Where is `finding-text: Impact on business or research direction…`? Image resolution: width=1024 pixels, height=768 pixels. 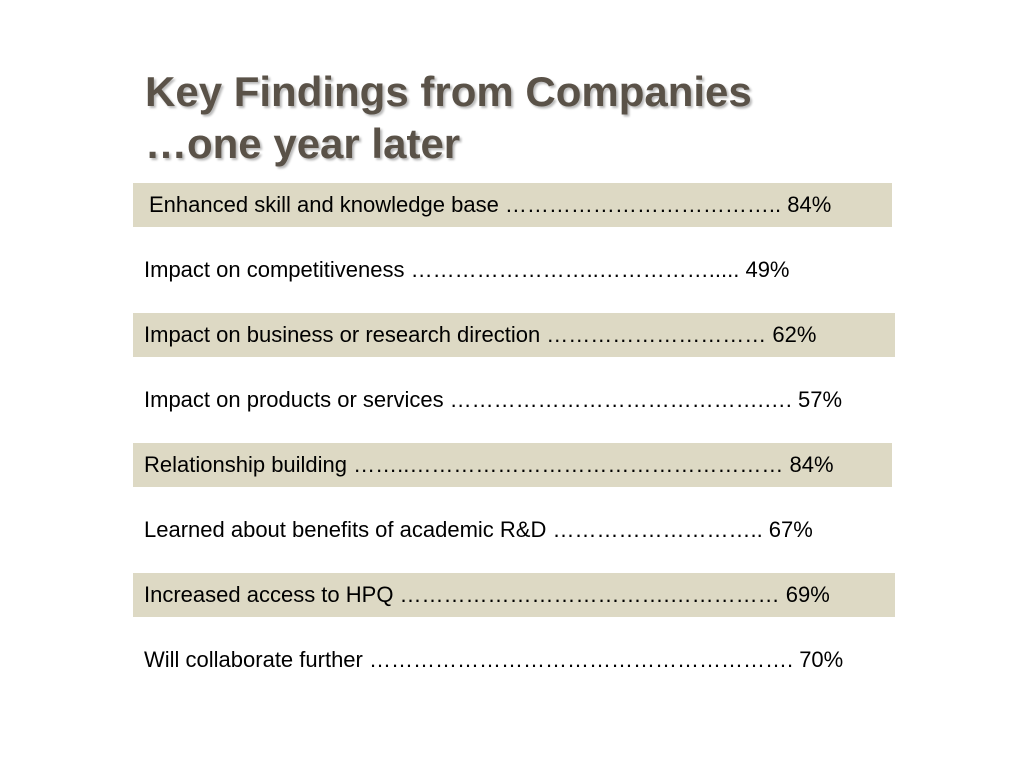
finding-text: Impact on business or research direction… is located at coordinates (480, 334).